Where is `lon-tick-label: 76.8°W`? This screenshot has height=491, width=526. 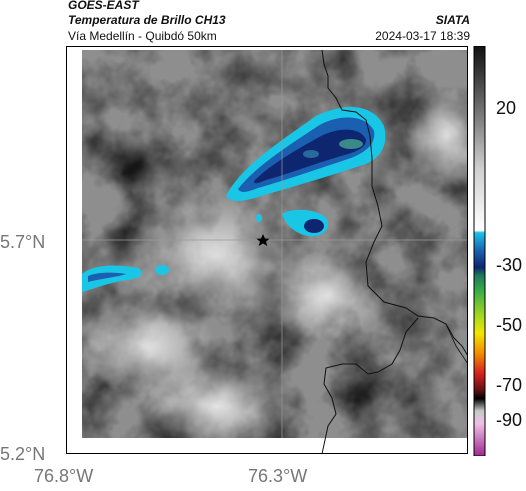 lon-tick-label: 76.8°W is located at coordinates (64, 476).